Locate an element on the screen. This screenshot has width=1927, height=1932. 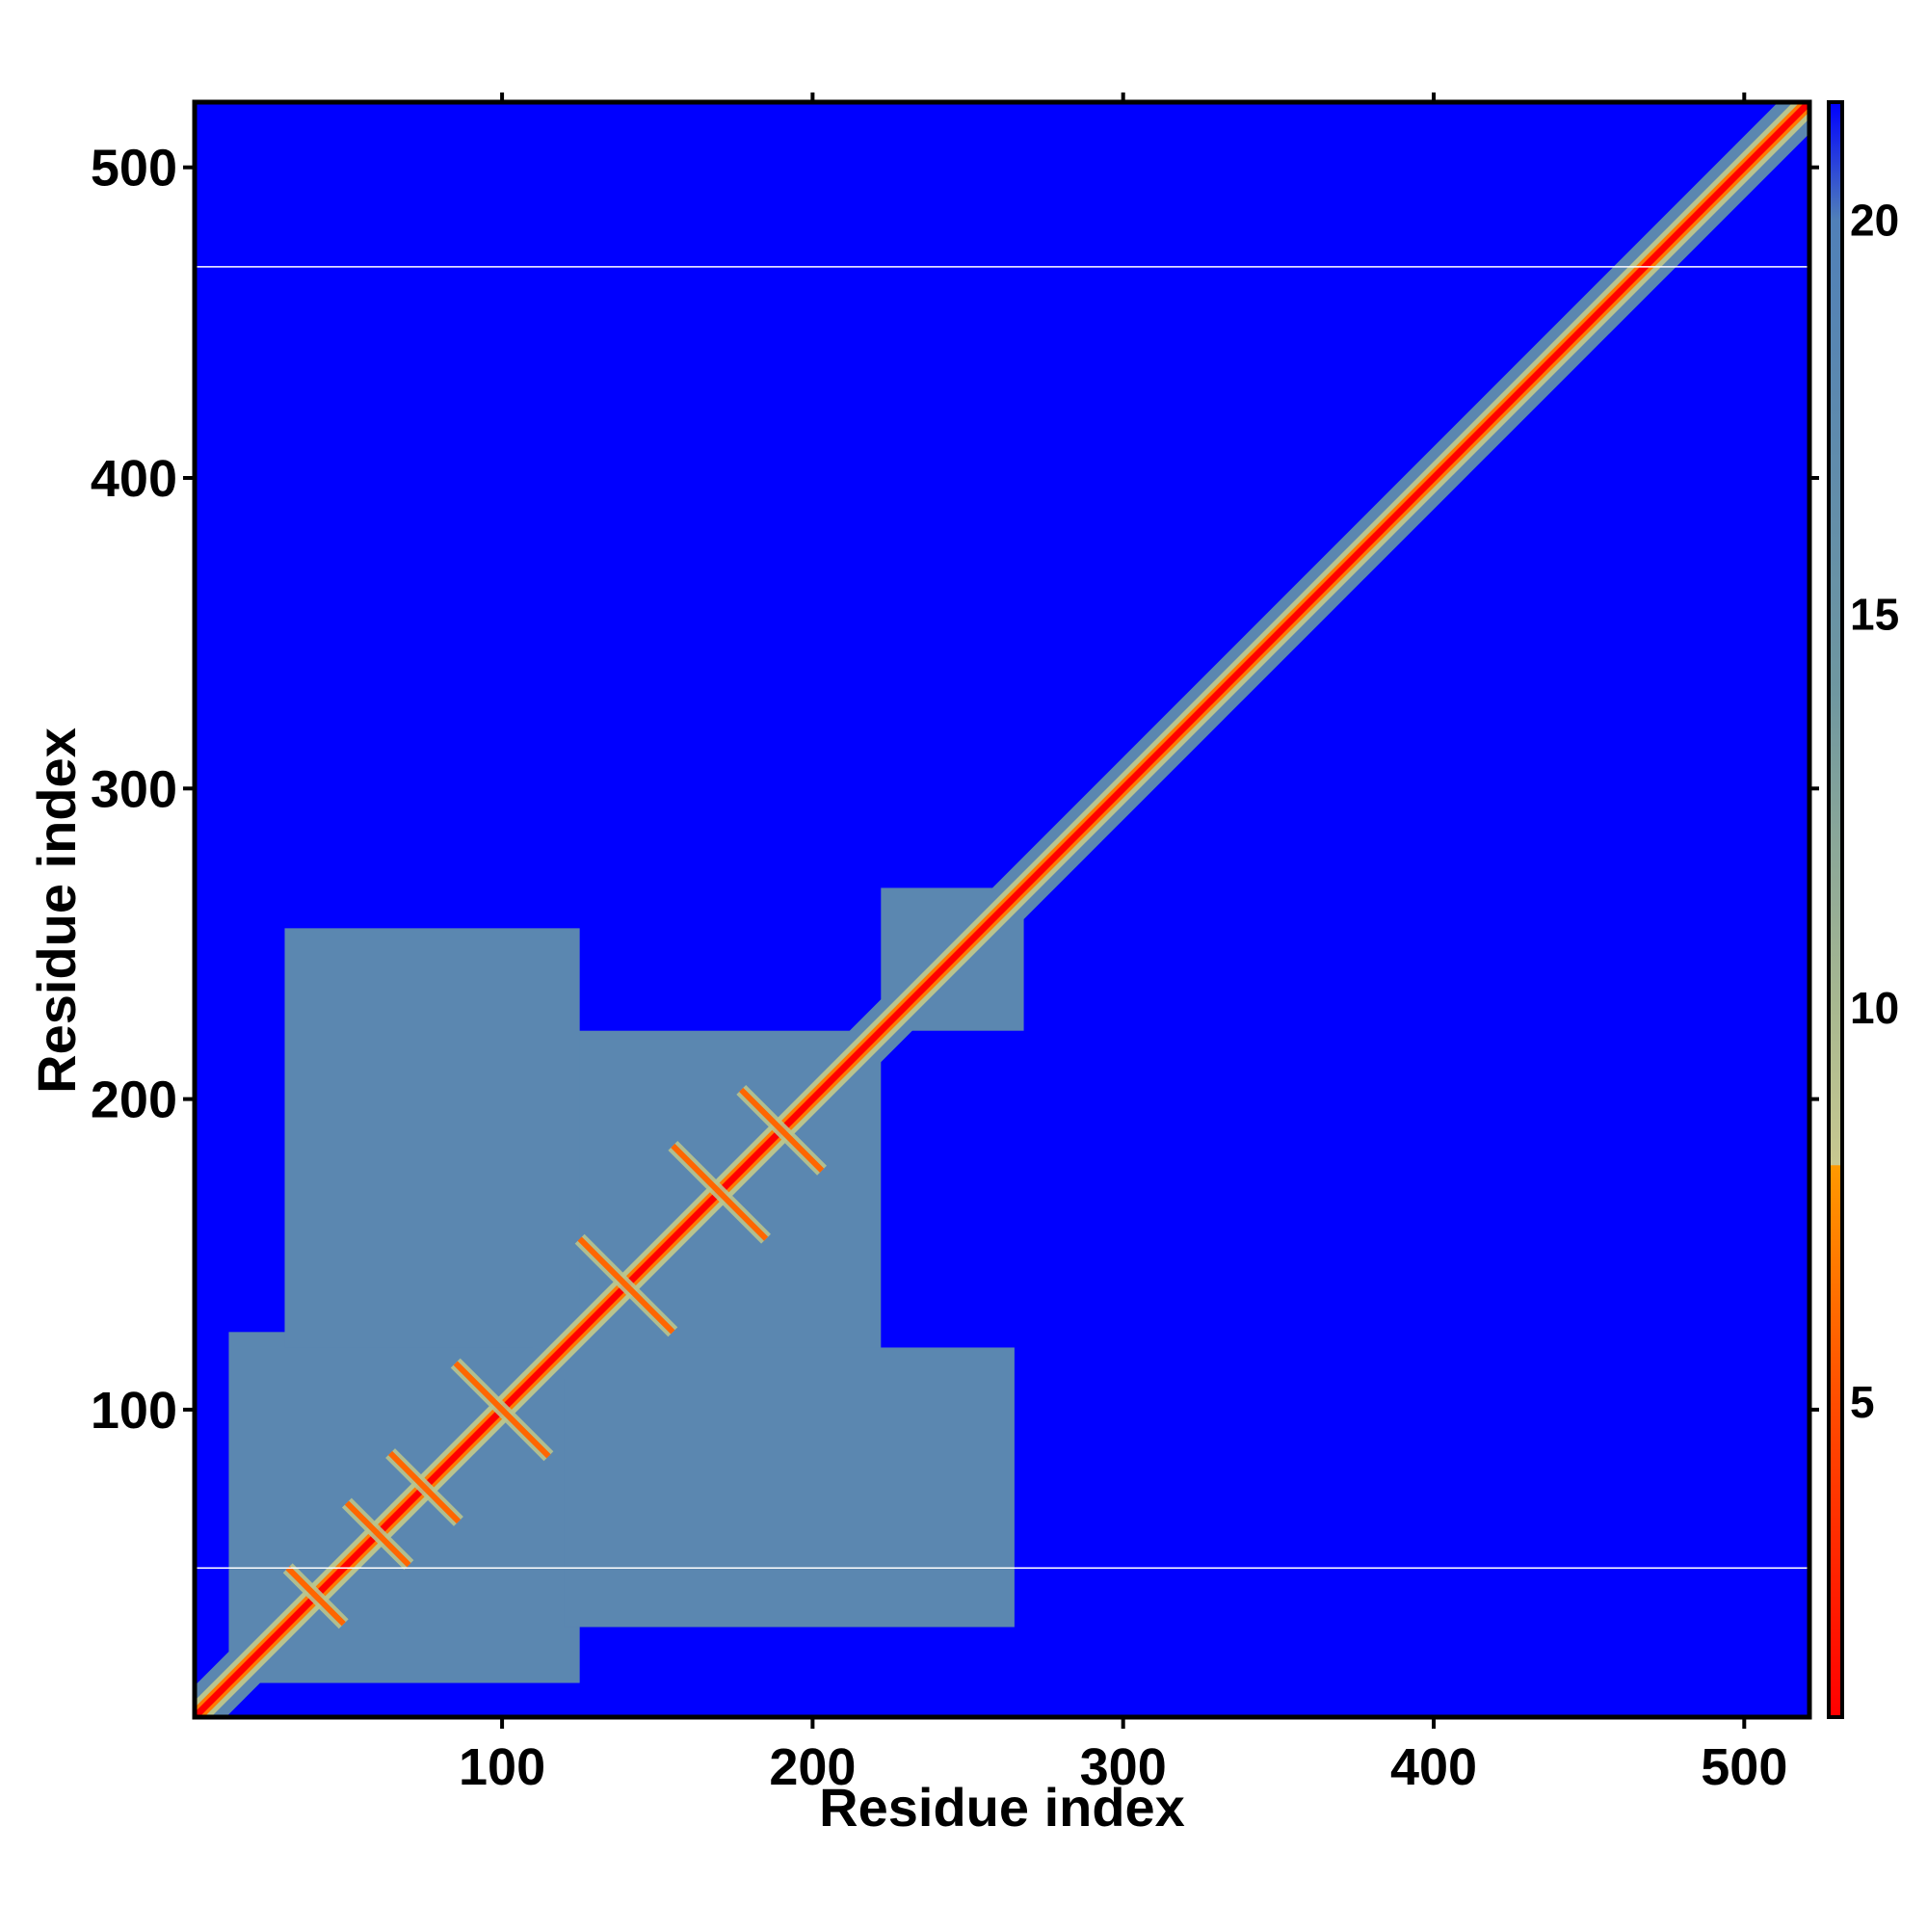
x-axis-label: Residue index is located at coordinates (1002, 1807).